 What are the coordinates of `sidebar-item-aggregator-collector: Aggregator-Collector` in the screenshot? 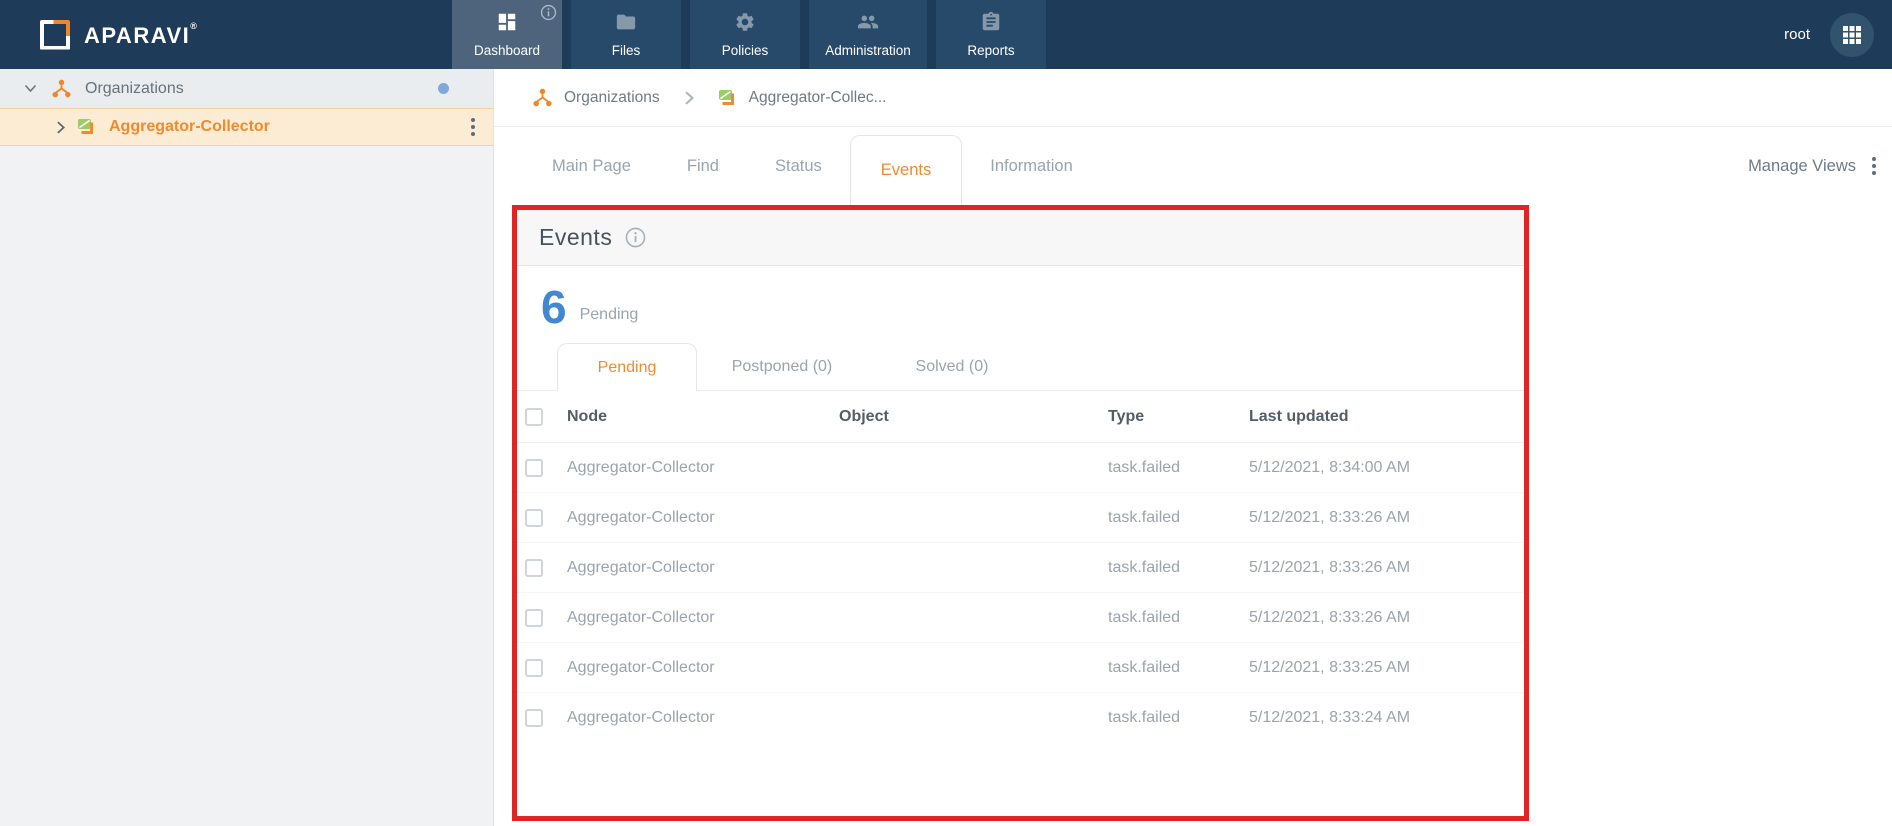 It's located at (246, 127).